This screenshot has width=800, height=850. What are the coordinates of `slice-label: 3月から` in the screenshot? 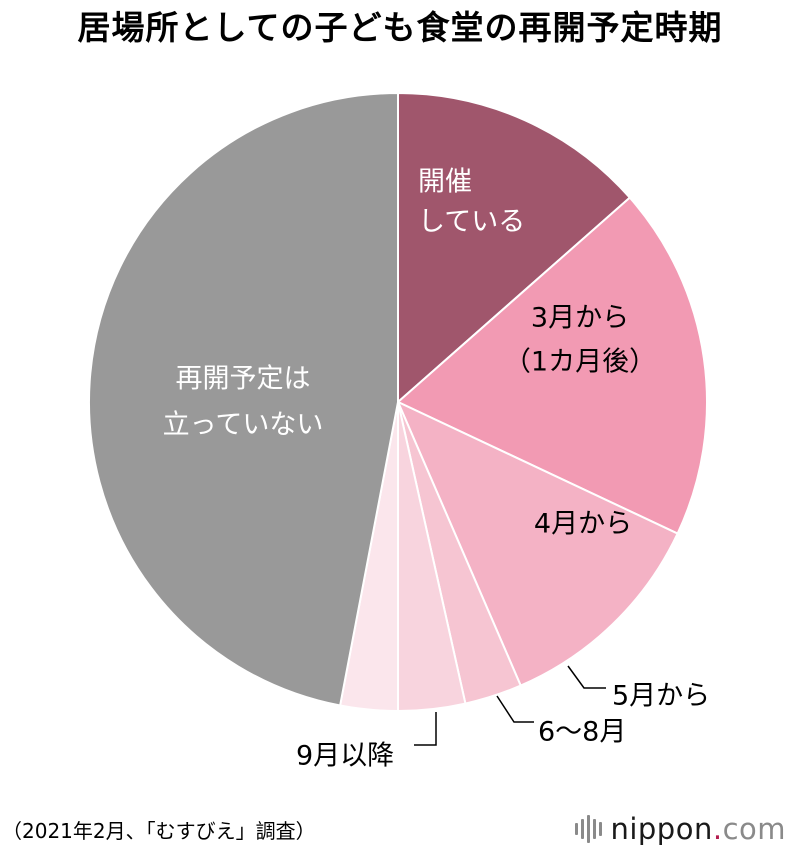 It's located at (580, 318).